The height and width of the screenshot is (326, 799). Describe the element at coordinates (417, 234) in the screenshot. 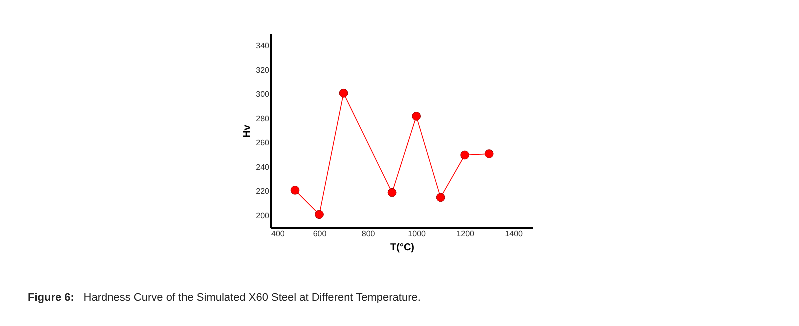

I see `x-tick-label: 1000` at that location.